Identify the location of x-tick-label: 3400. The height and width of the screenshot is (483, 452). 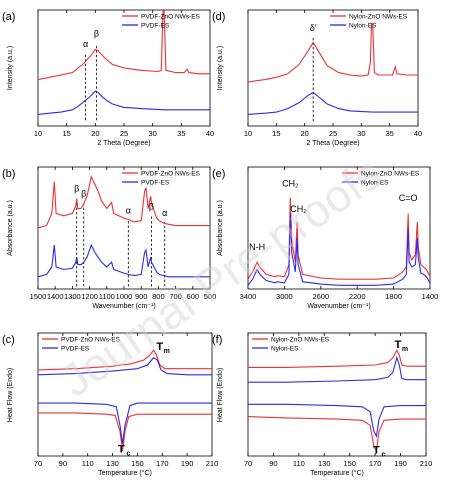
(248, 296).